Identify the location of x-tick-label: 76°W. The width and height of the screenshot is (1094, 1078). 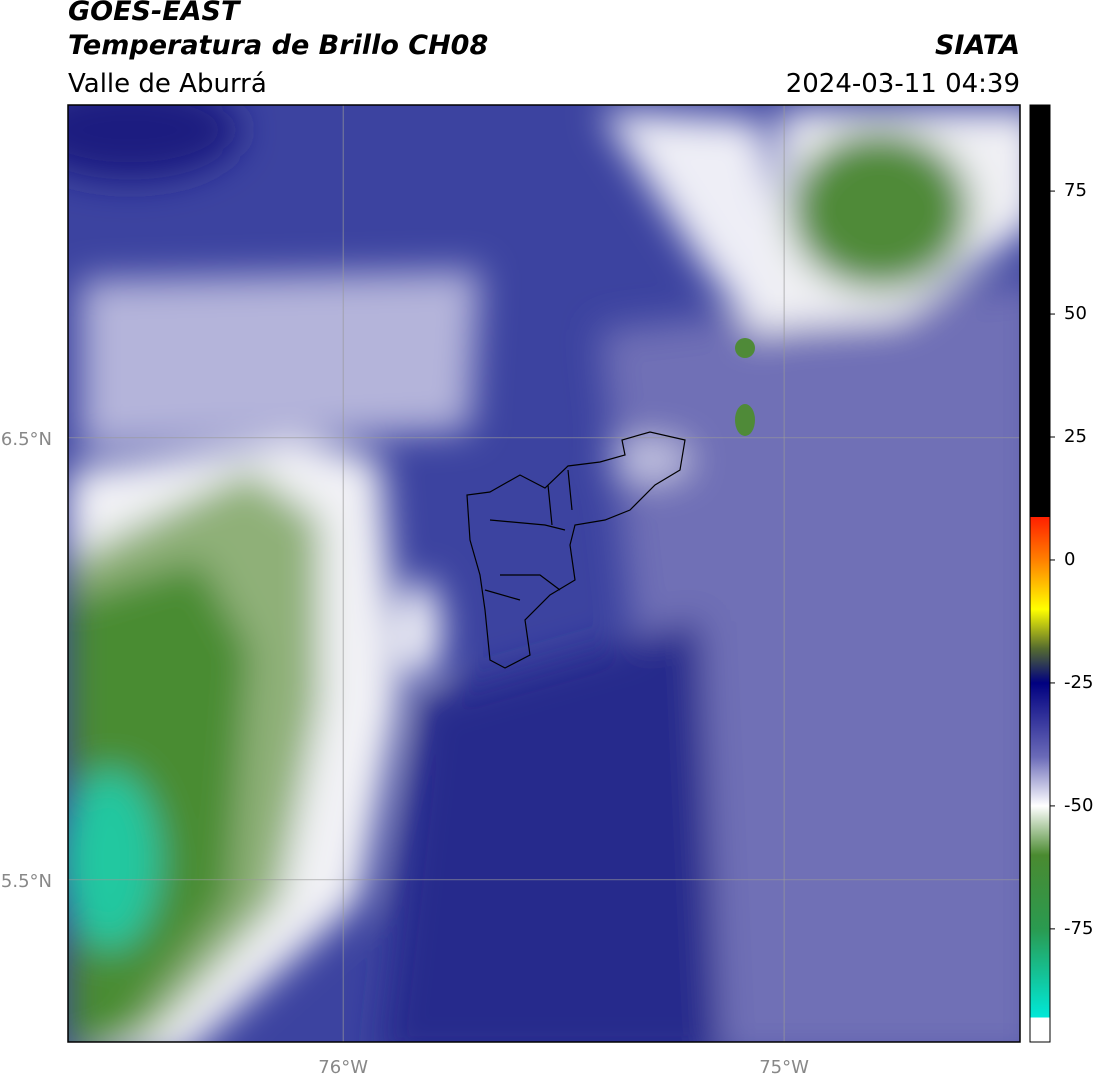
(343, 1067).